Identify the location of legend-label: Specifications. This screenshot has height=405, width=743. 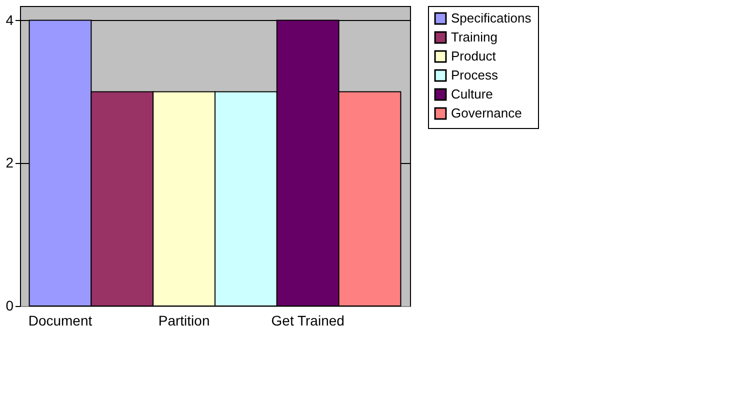
(491, 18).